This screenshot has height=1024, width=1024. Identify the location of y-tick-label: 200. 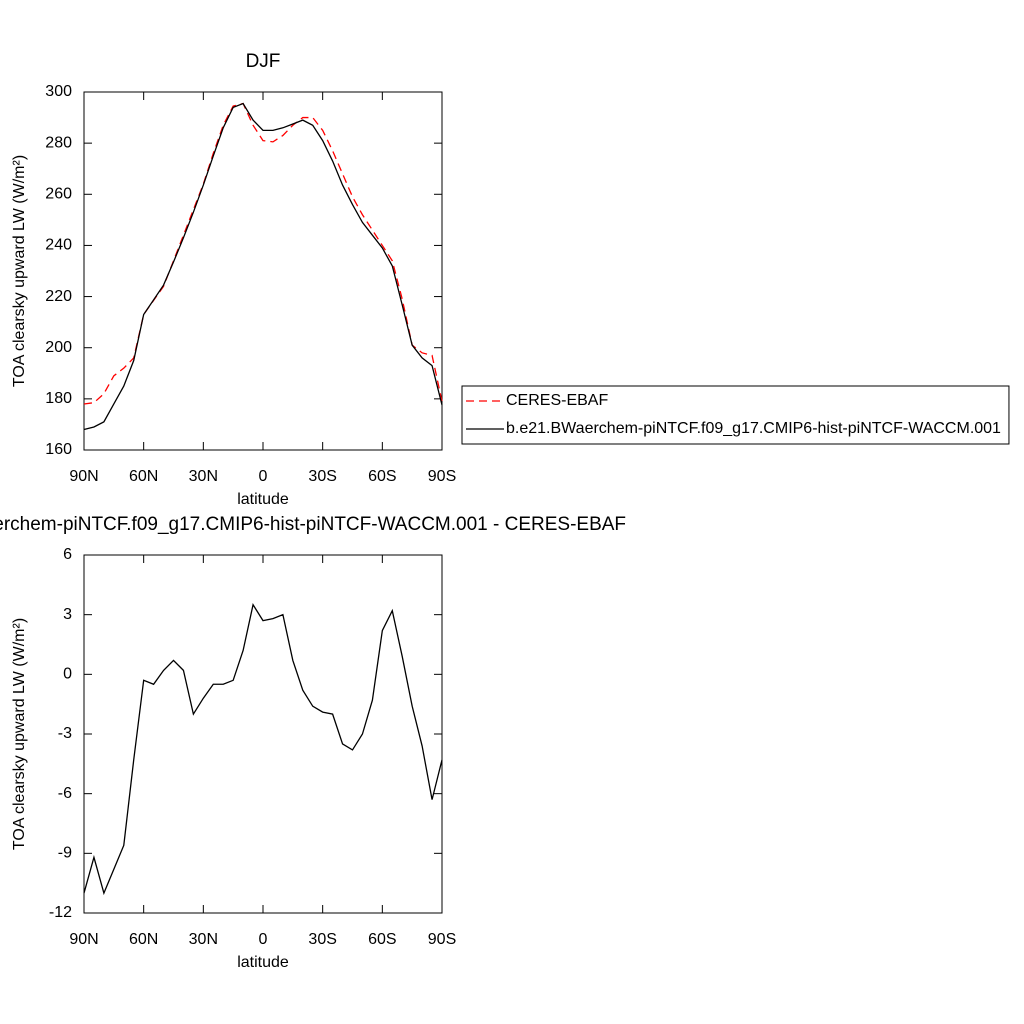
(58, 347).